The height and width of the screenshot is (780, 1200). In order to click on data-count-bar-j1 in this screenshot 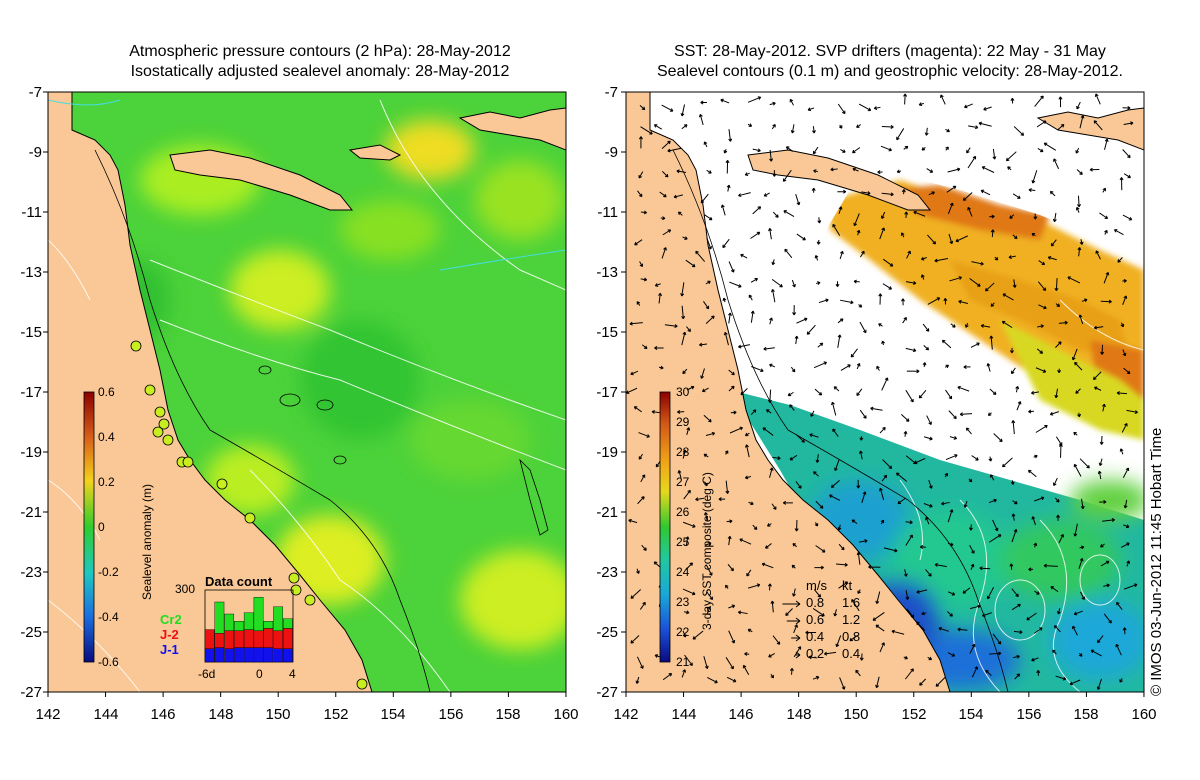, I will do `click(248, 655)`.